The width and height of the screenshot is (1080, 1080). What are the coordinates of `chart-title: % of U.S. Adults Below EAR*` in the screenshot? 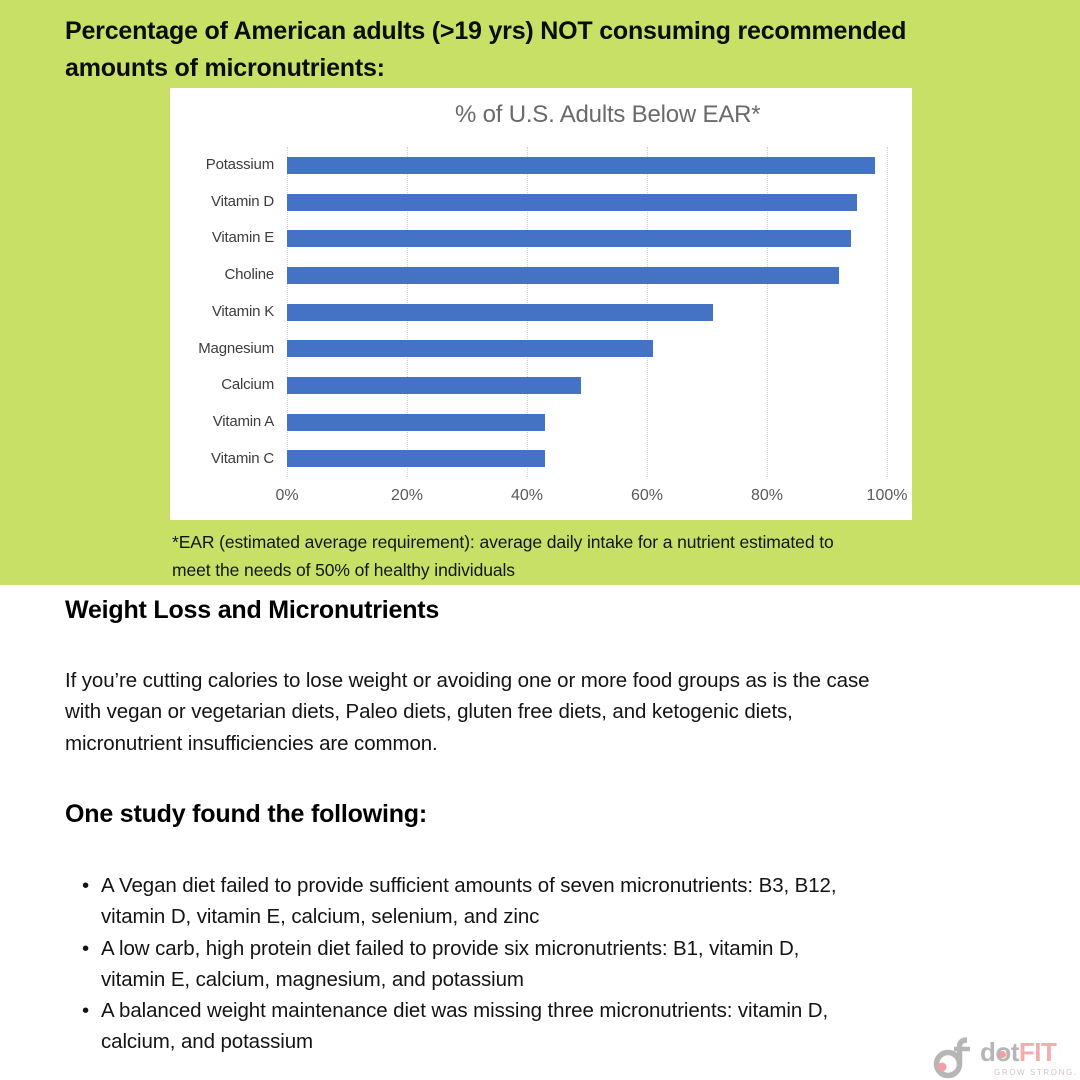 It's located at (608, 114).